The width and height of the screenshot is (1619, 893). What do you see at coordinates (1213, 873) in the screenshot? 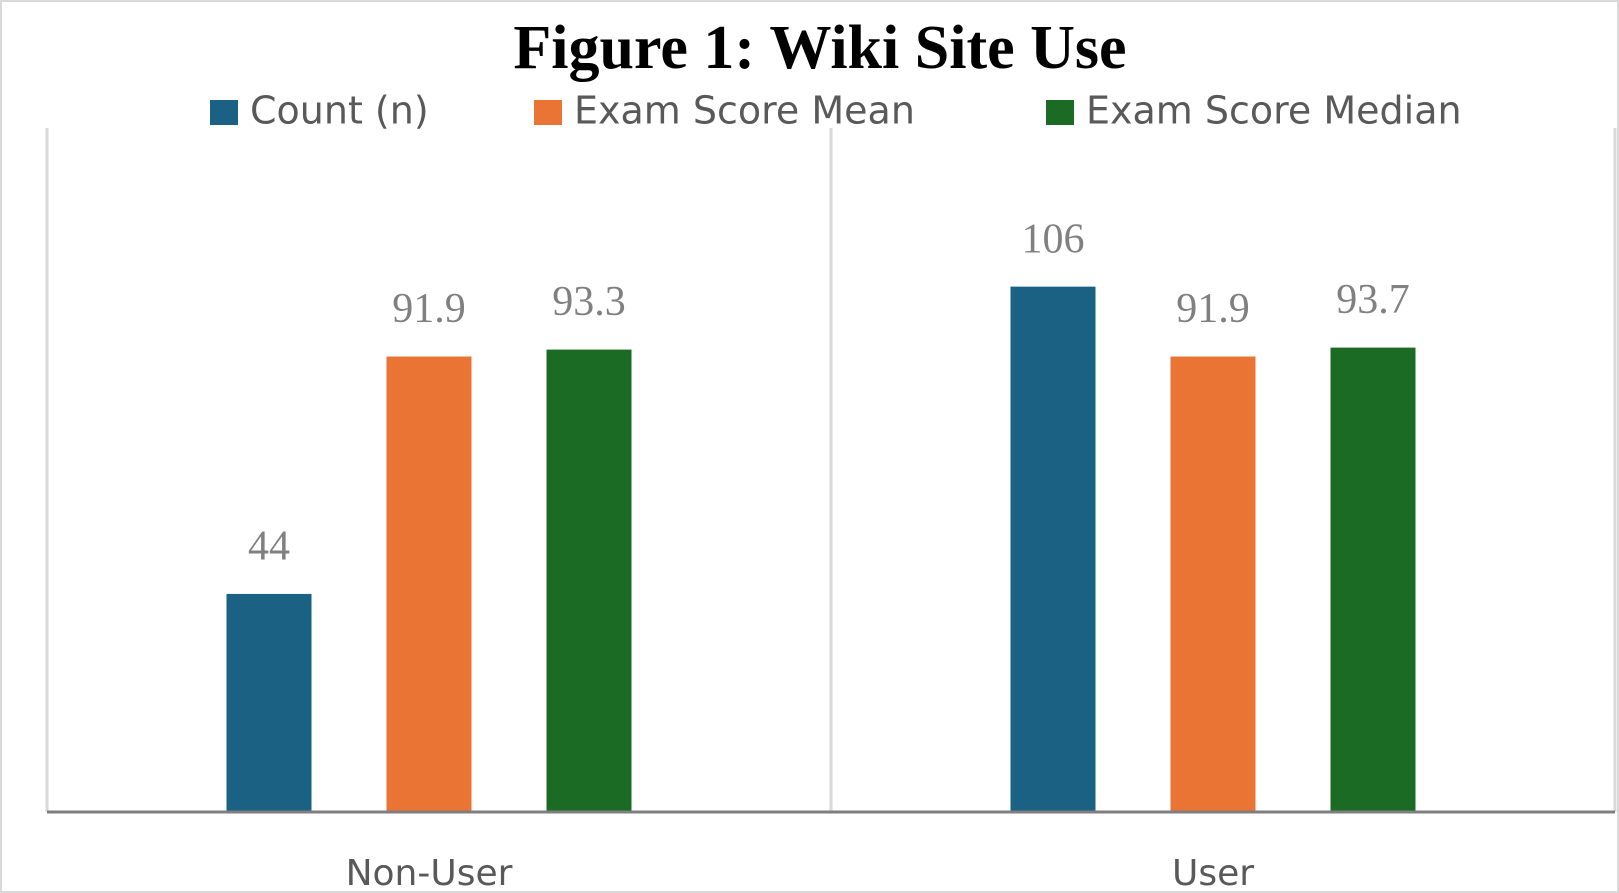
I see `x-tick-label: User` at bounding box center [1213, 873].